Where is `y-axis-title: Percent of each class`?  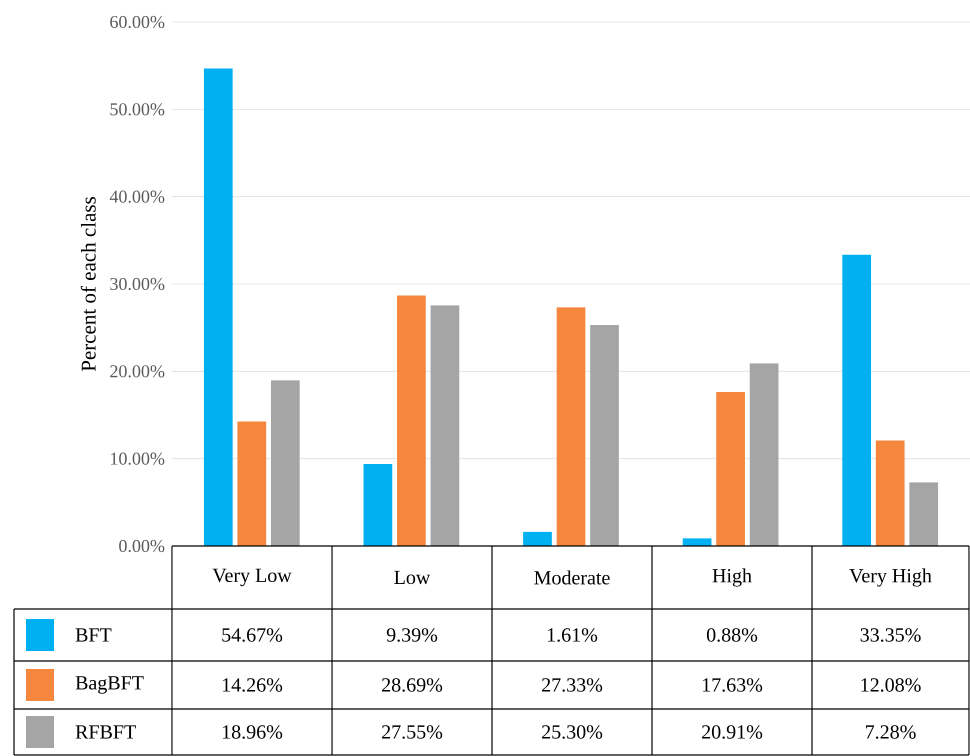
y-axis-title: Percent of each class is located at coordinates (88, 284).